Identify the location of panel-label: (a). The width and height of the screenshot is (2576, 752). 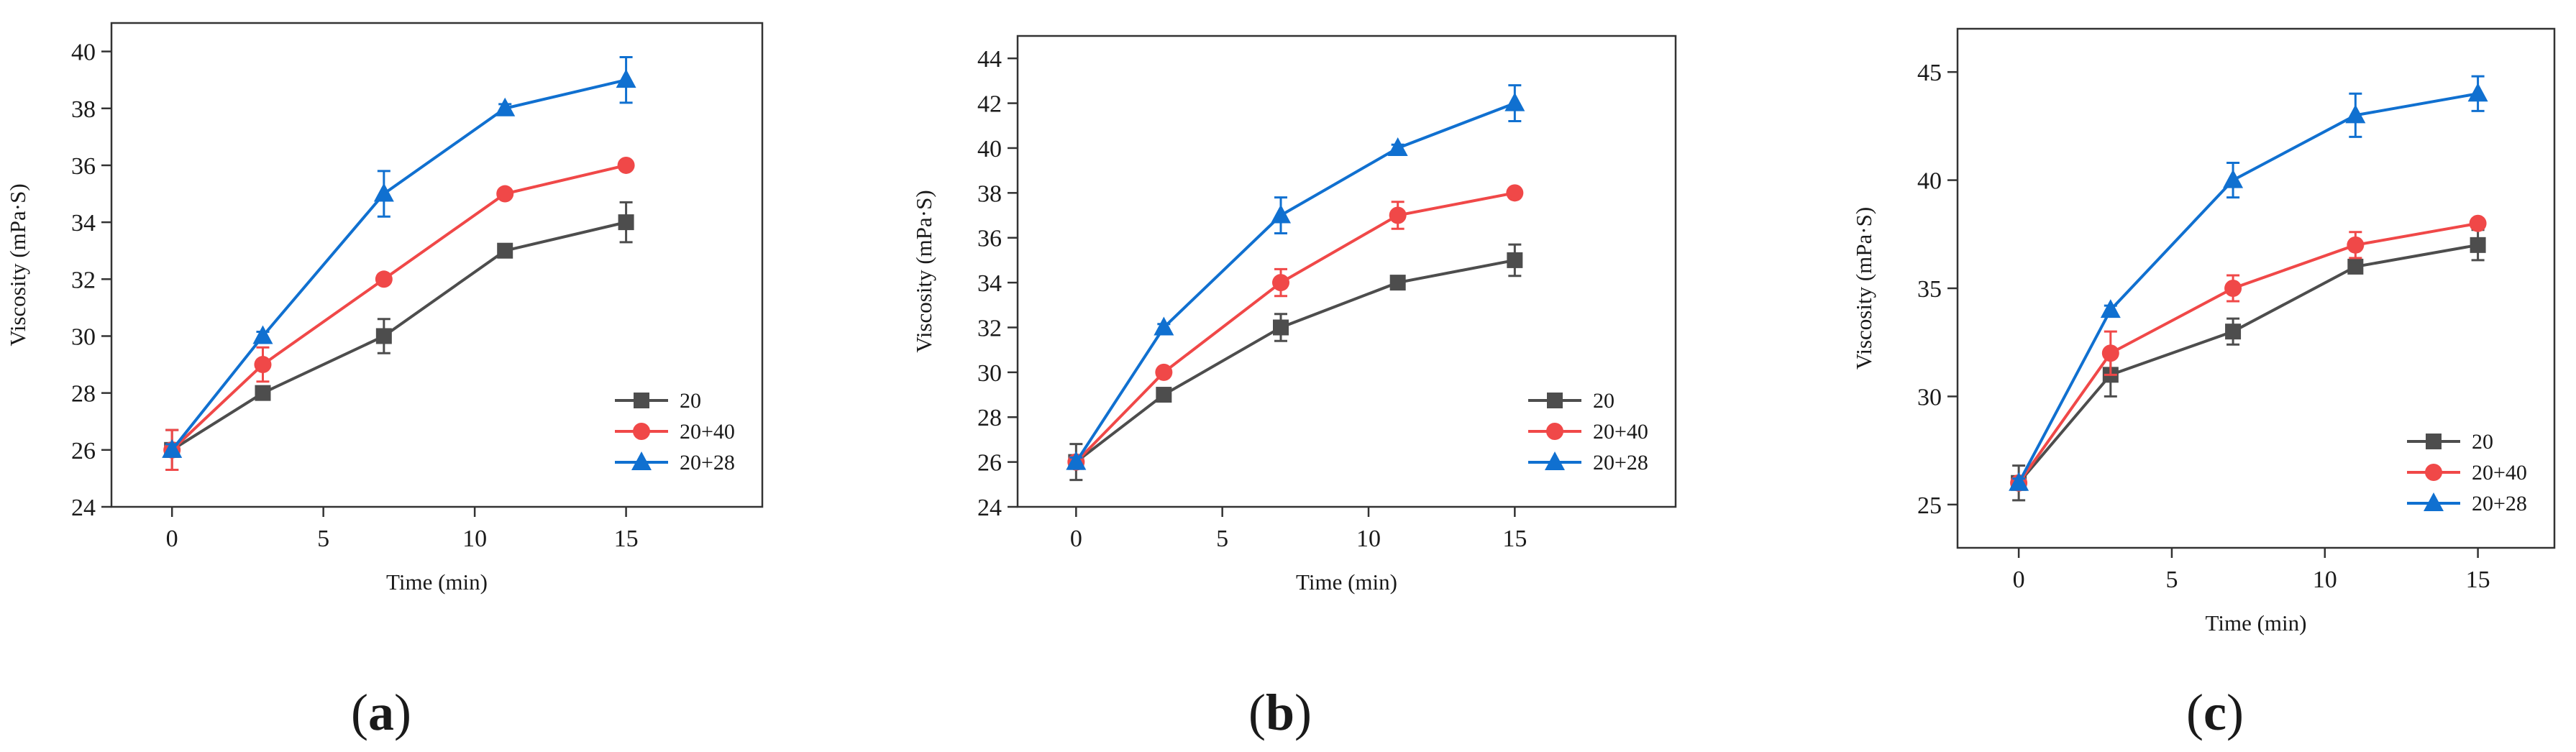
(381, 712).